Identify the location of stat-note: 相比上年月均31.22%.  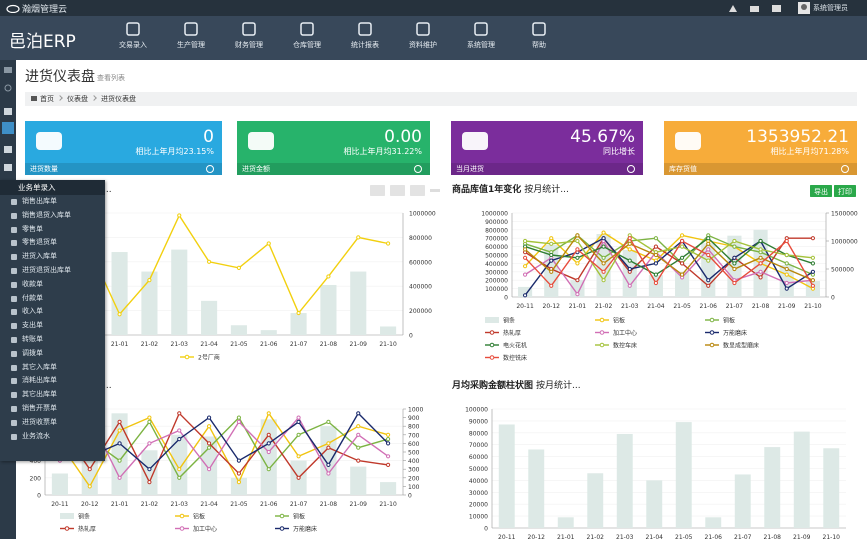
(382, 151).